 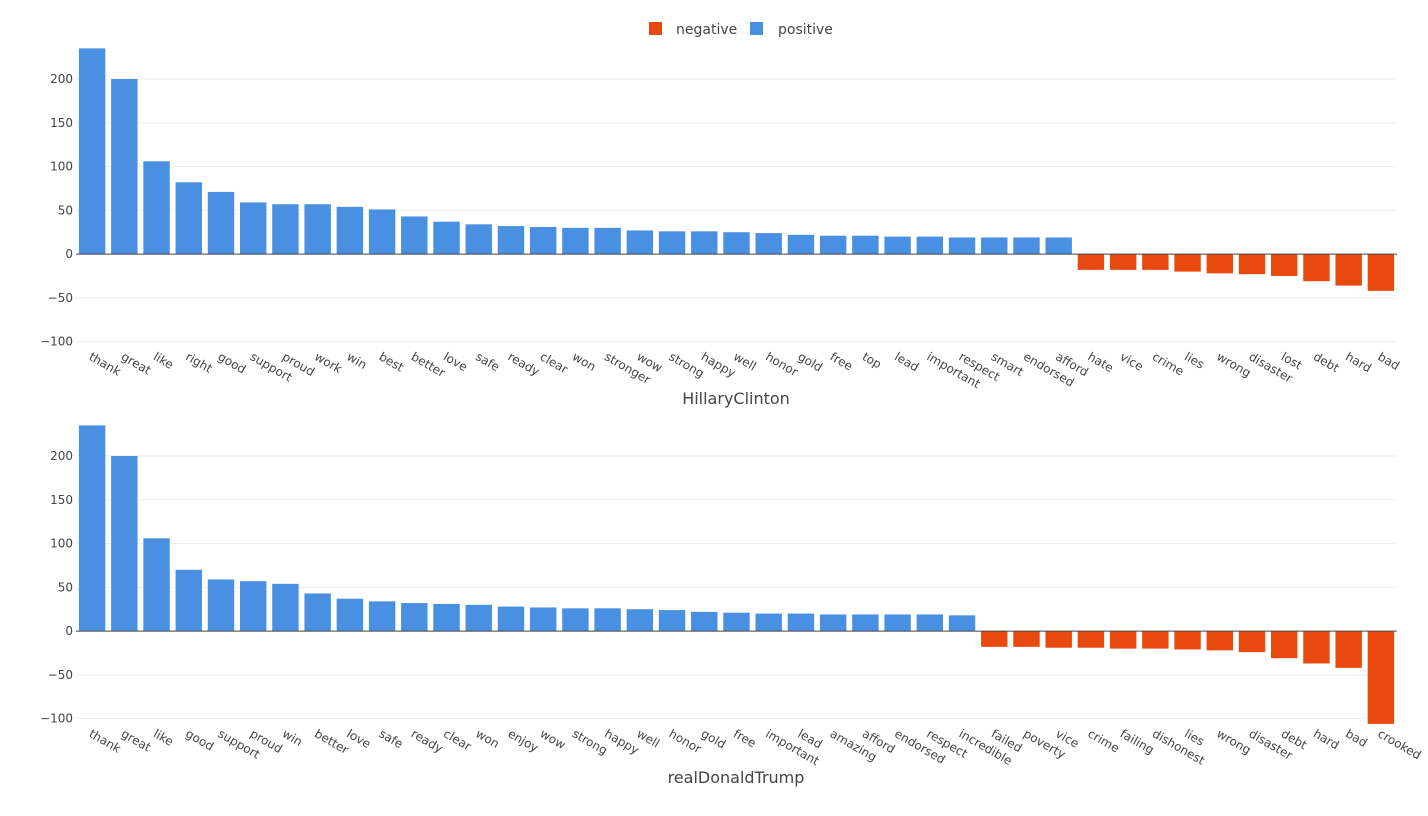 I want to click on bar-stronger, so click(x=607, y=241).